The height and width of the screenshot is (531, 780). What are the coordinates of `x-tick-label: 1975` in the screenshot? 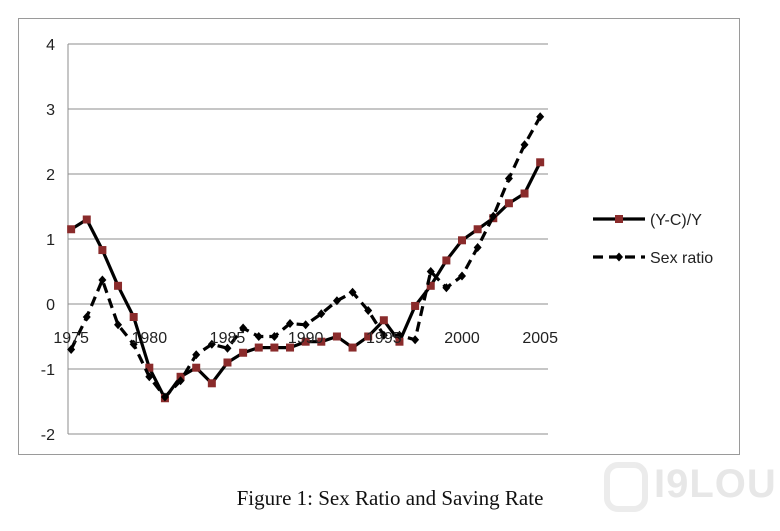 It's located at (71, 338).